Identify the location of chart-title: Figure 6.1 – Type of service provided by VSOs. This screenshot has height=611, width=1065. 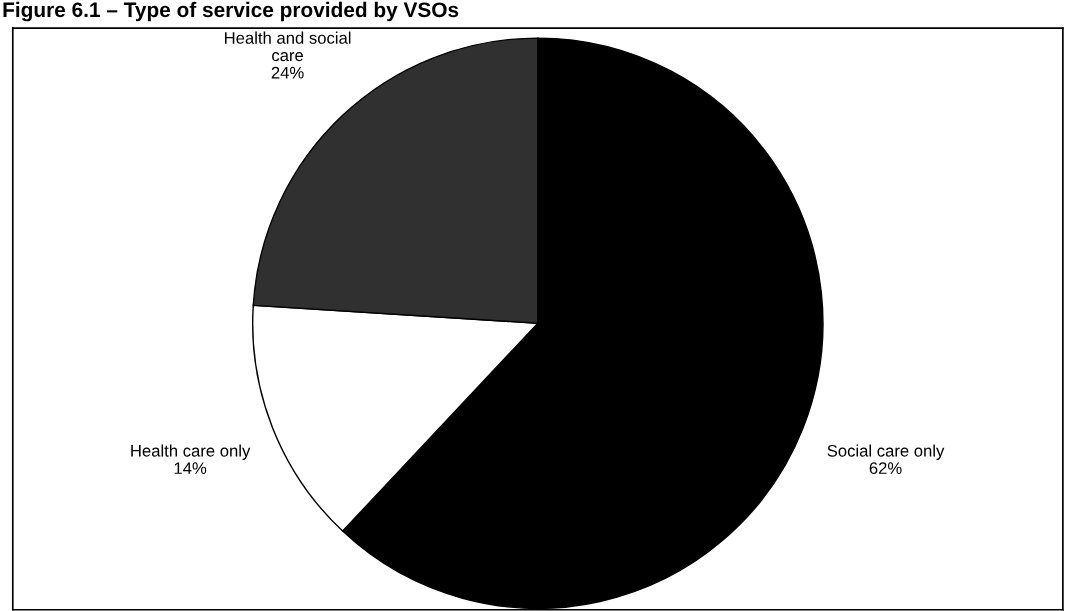
(231, 11).